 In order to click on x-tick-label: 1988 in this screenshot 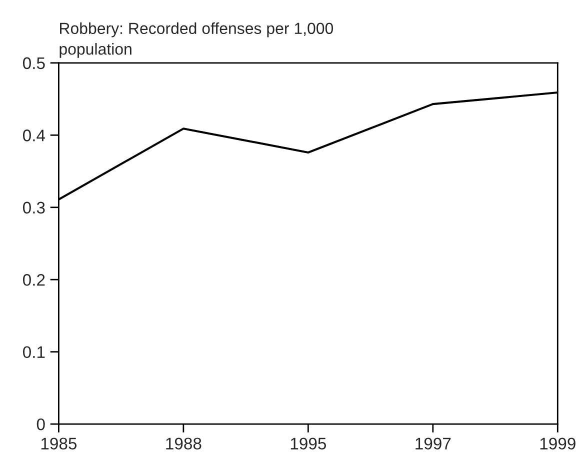, I will do `click(184, 444)`.